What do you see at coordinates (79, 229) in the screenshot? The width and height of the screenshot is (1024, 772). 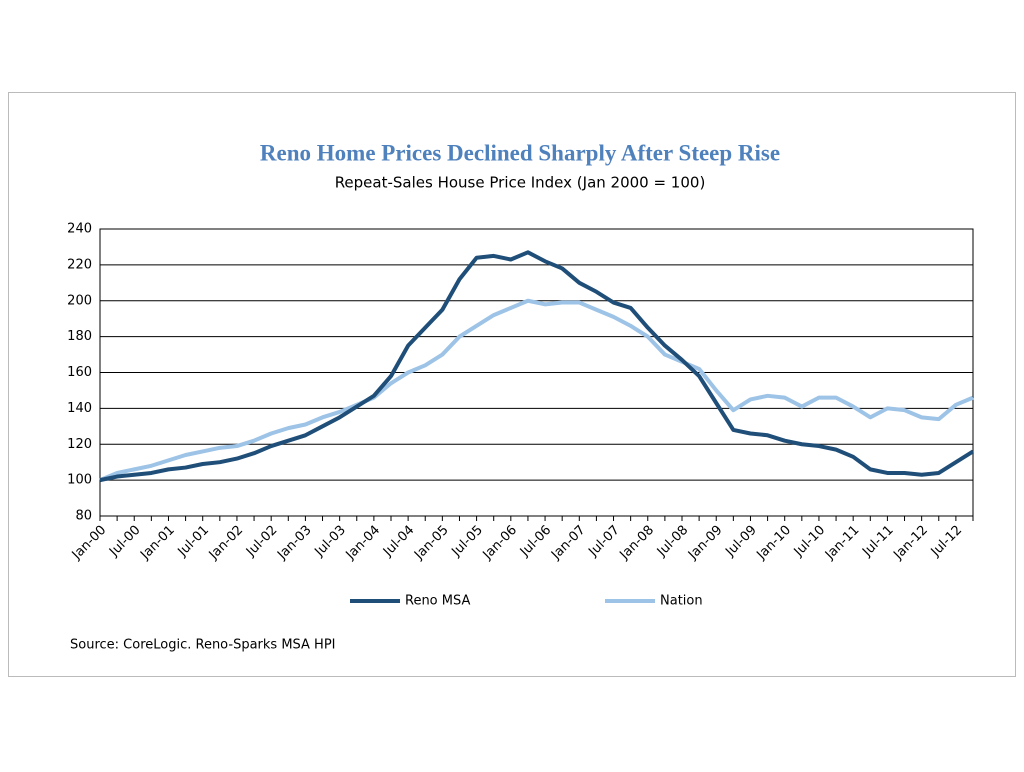 I see `y-tick-label: 240` at bounding box center [79, 229].